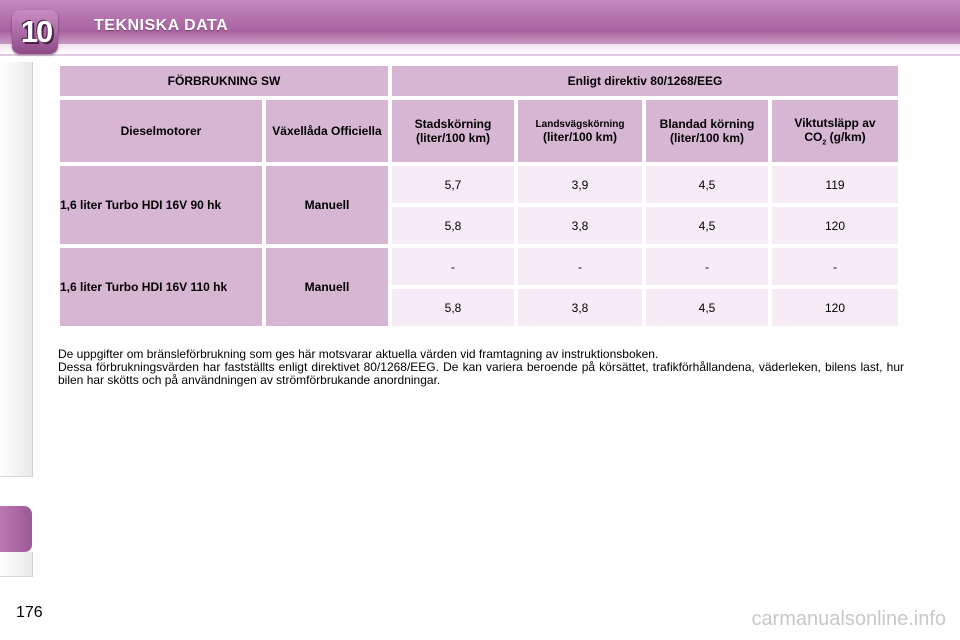  What do you see at coordinates (835, 122) in the screenshot?
I see `column-header-co2-line1: Viktutsläpp av` at bounding box center [835, 122].